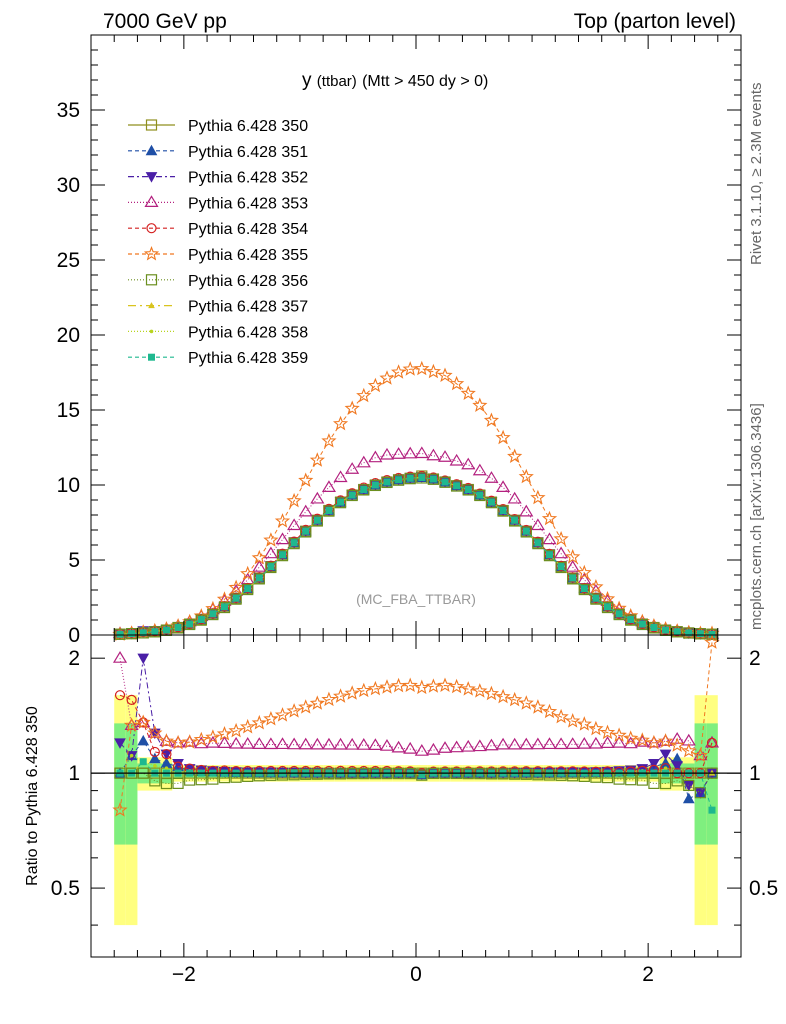 Image resolution: width=786 pixels, height=1024 pixels. I want to click on ratio-ytick-label: 0.5, so click(65, 888).